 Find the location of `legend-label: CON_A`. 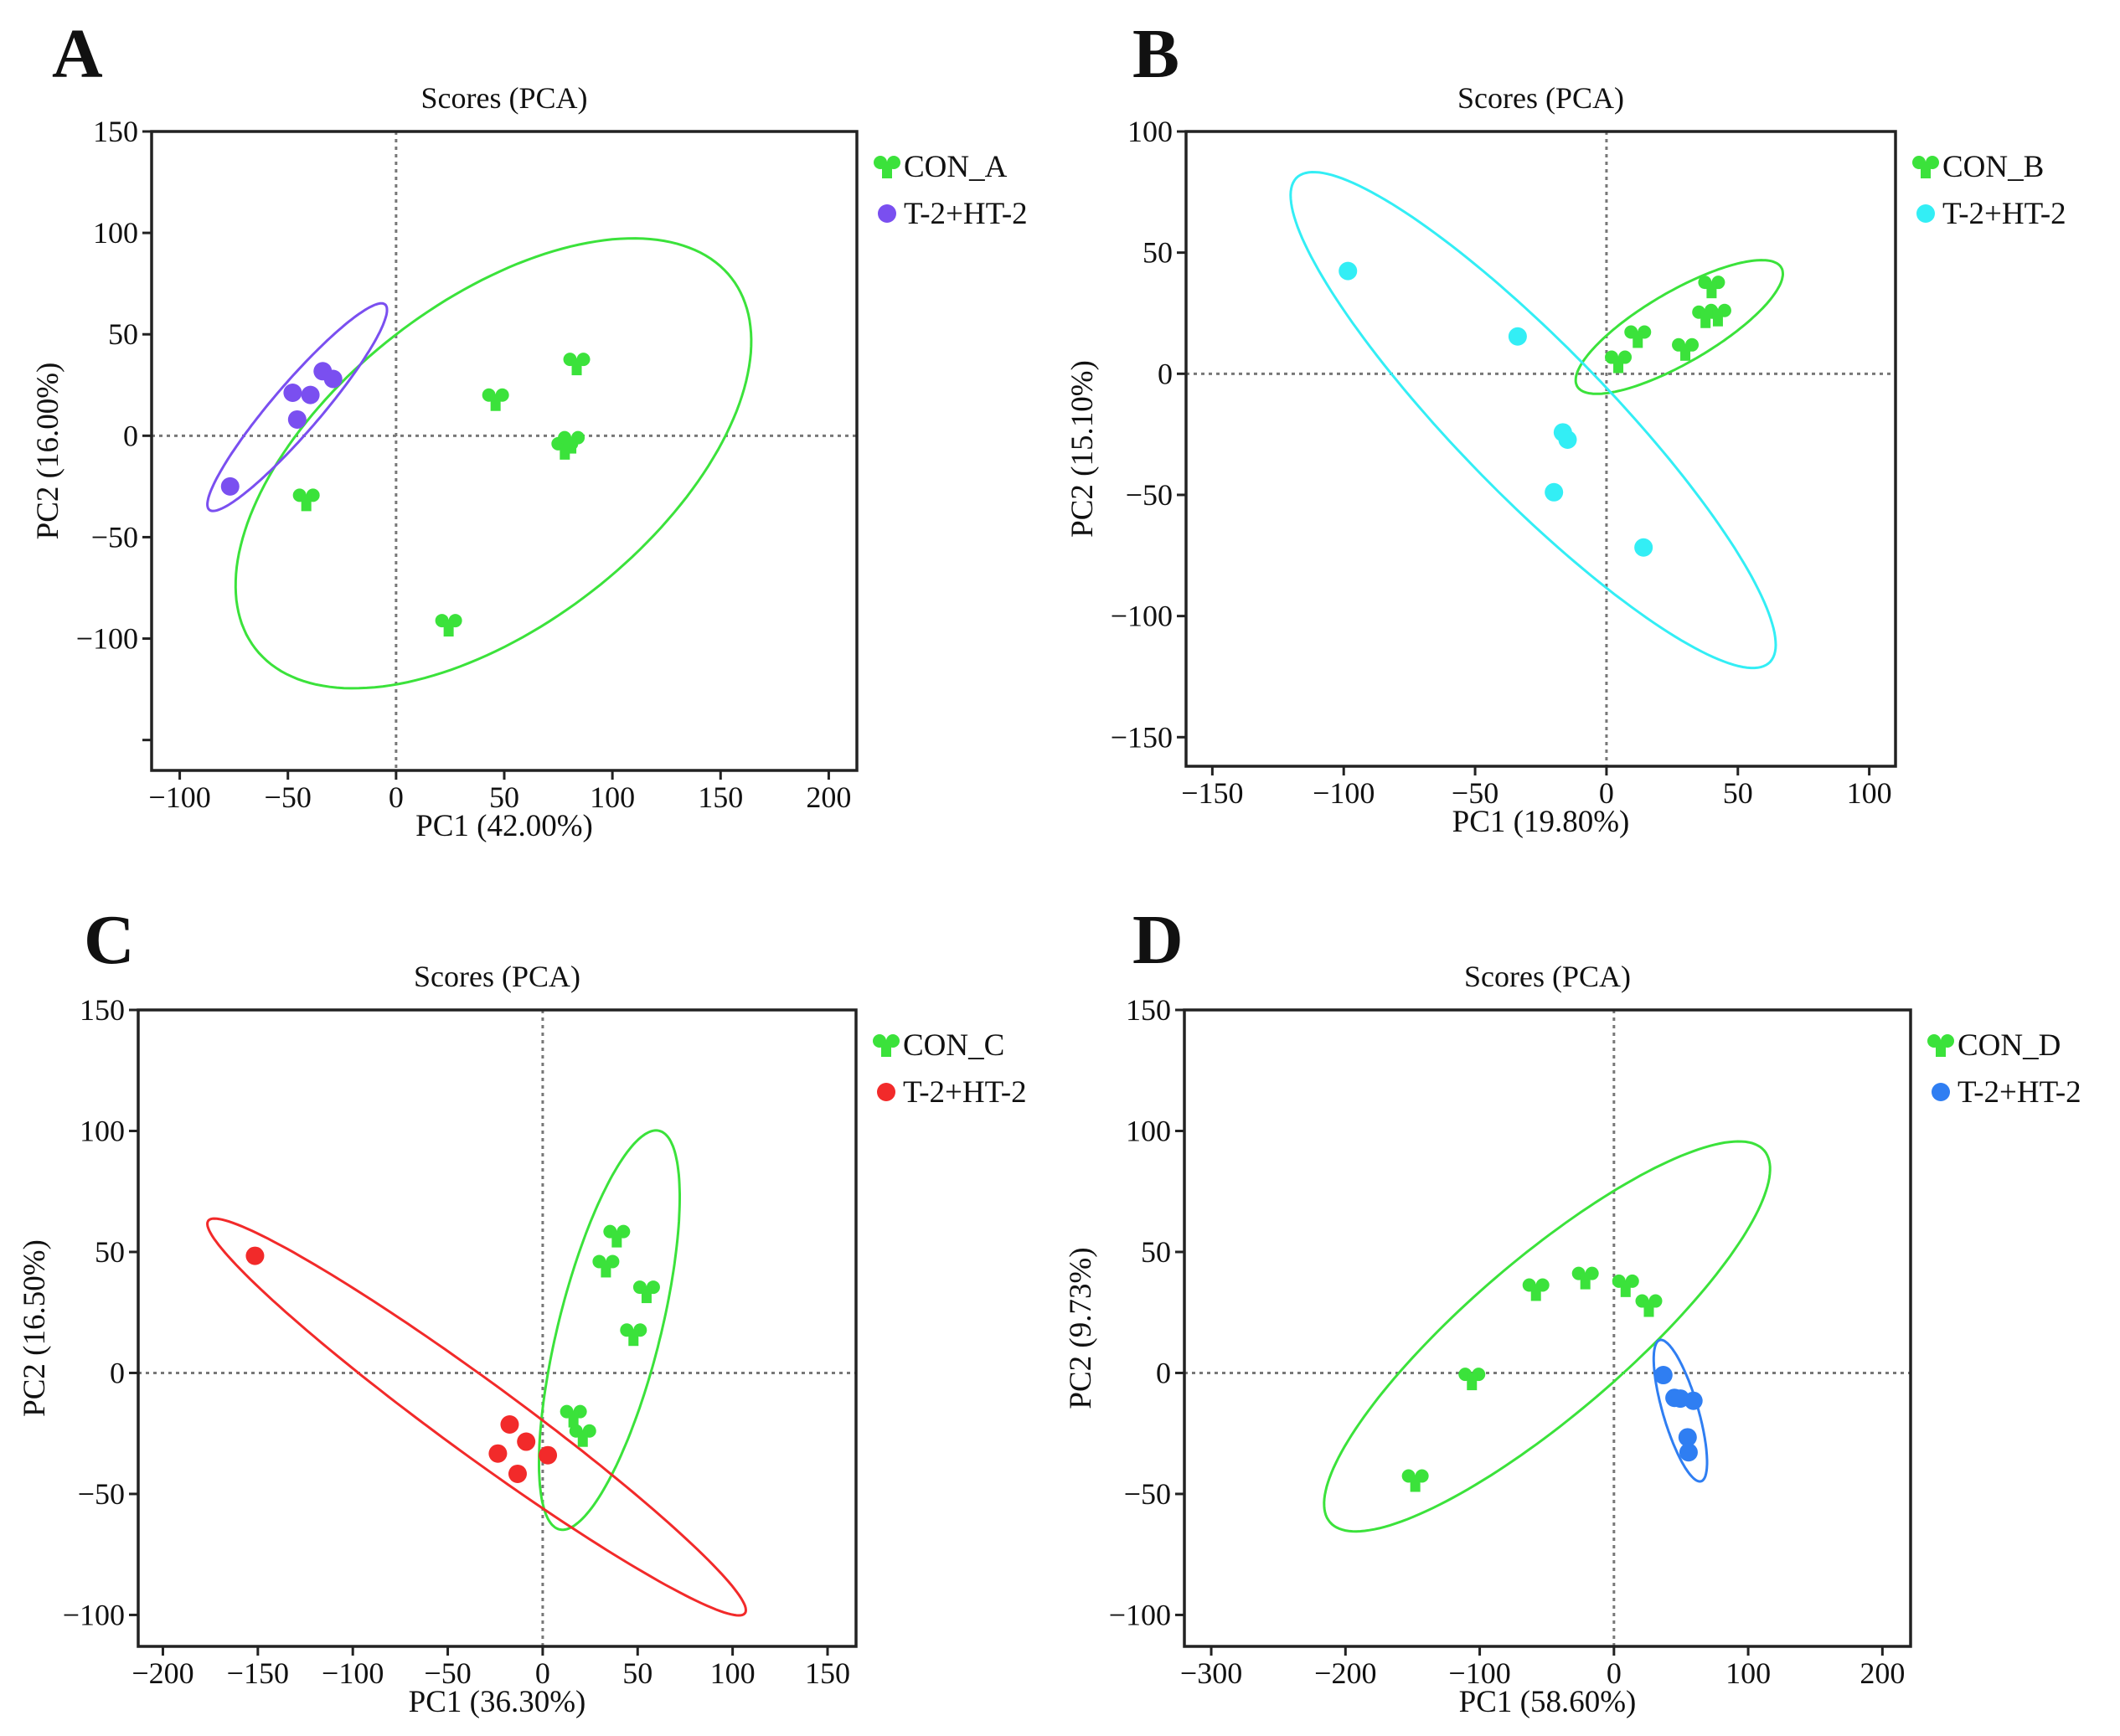

legend-label: CON_A is located at coordinates (956, 167).